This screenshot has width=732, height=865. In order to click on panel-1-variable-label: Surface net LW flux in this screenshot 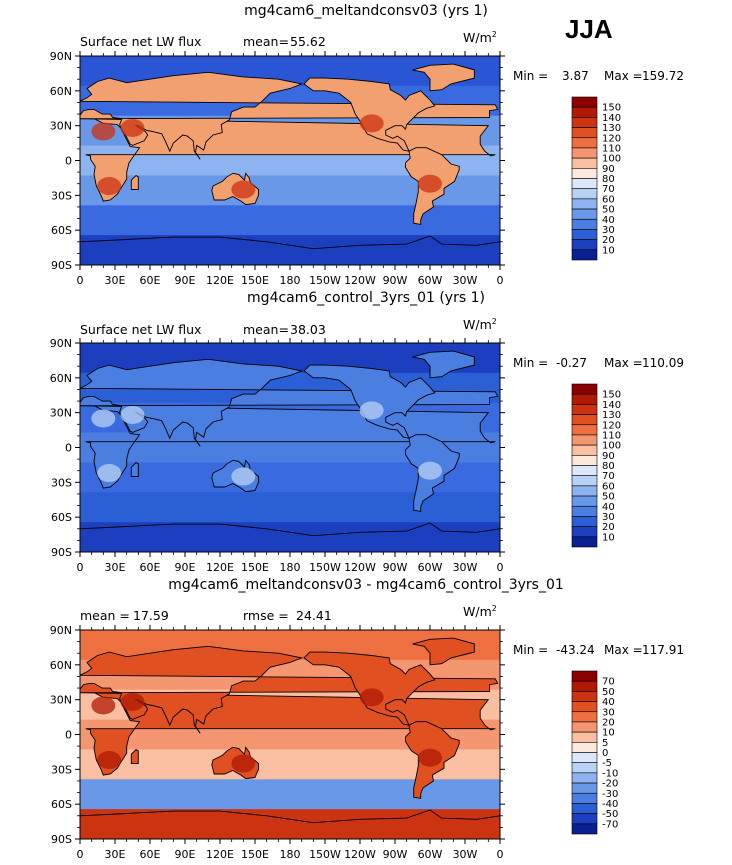, I will do `click(141, 41)`.